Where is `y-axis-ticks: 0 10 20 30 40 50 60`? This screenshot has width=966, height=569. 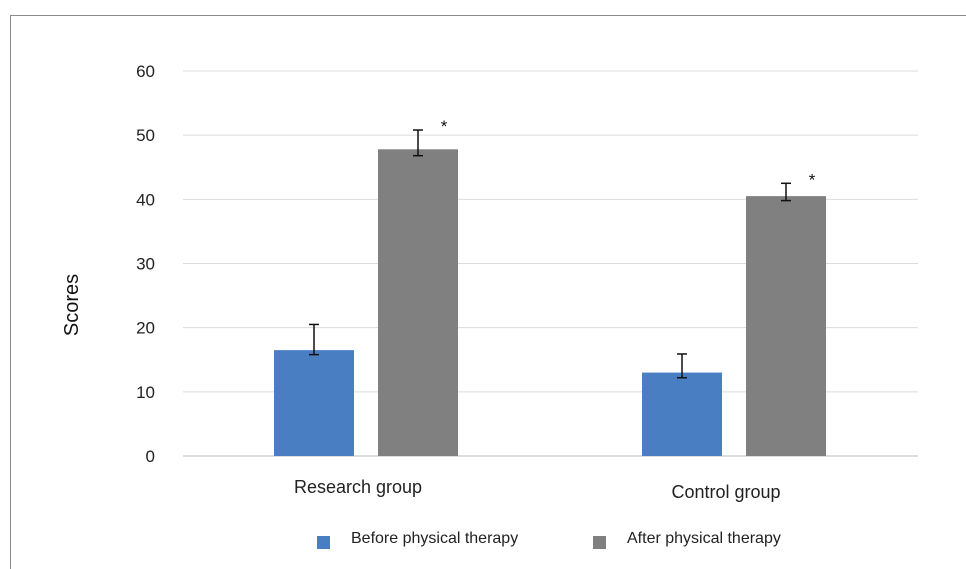 y-axis-ticks: 0 10 20 30 40 50 60 is located at coordinates (145, 264).